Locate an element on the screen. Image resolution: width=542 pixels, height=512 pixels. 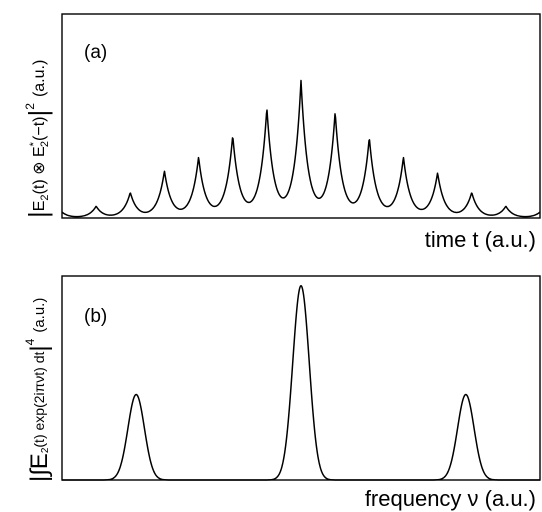
panel-b-ylabel: |∫E2(t) exp(2iπνt) dt|4(a.u.) is located at coordinates (38, 390).